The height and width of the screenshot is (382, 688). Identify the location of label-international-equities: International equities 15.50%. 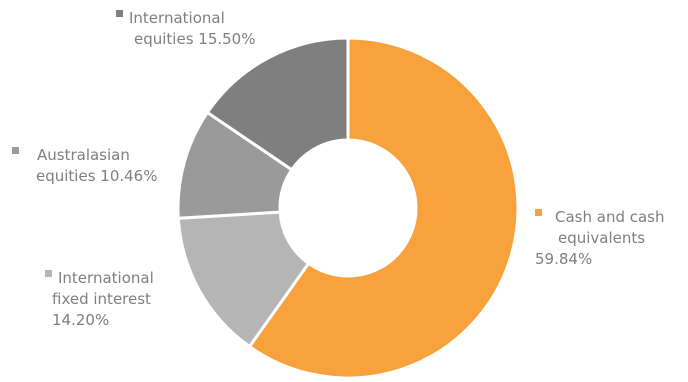
(185, 29).